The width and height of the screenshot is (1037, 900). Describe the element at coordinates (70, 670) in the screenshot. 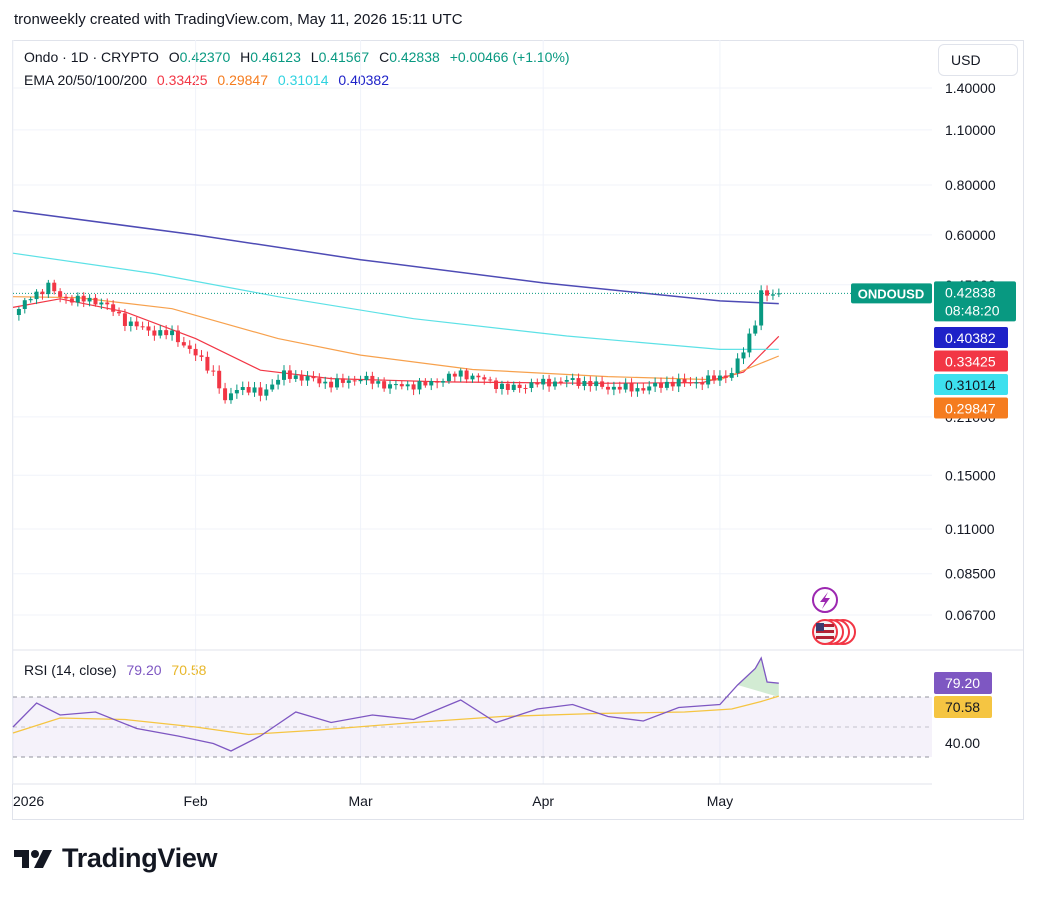

I see `rsi-label: RSI (14, close)` at that location.